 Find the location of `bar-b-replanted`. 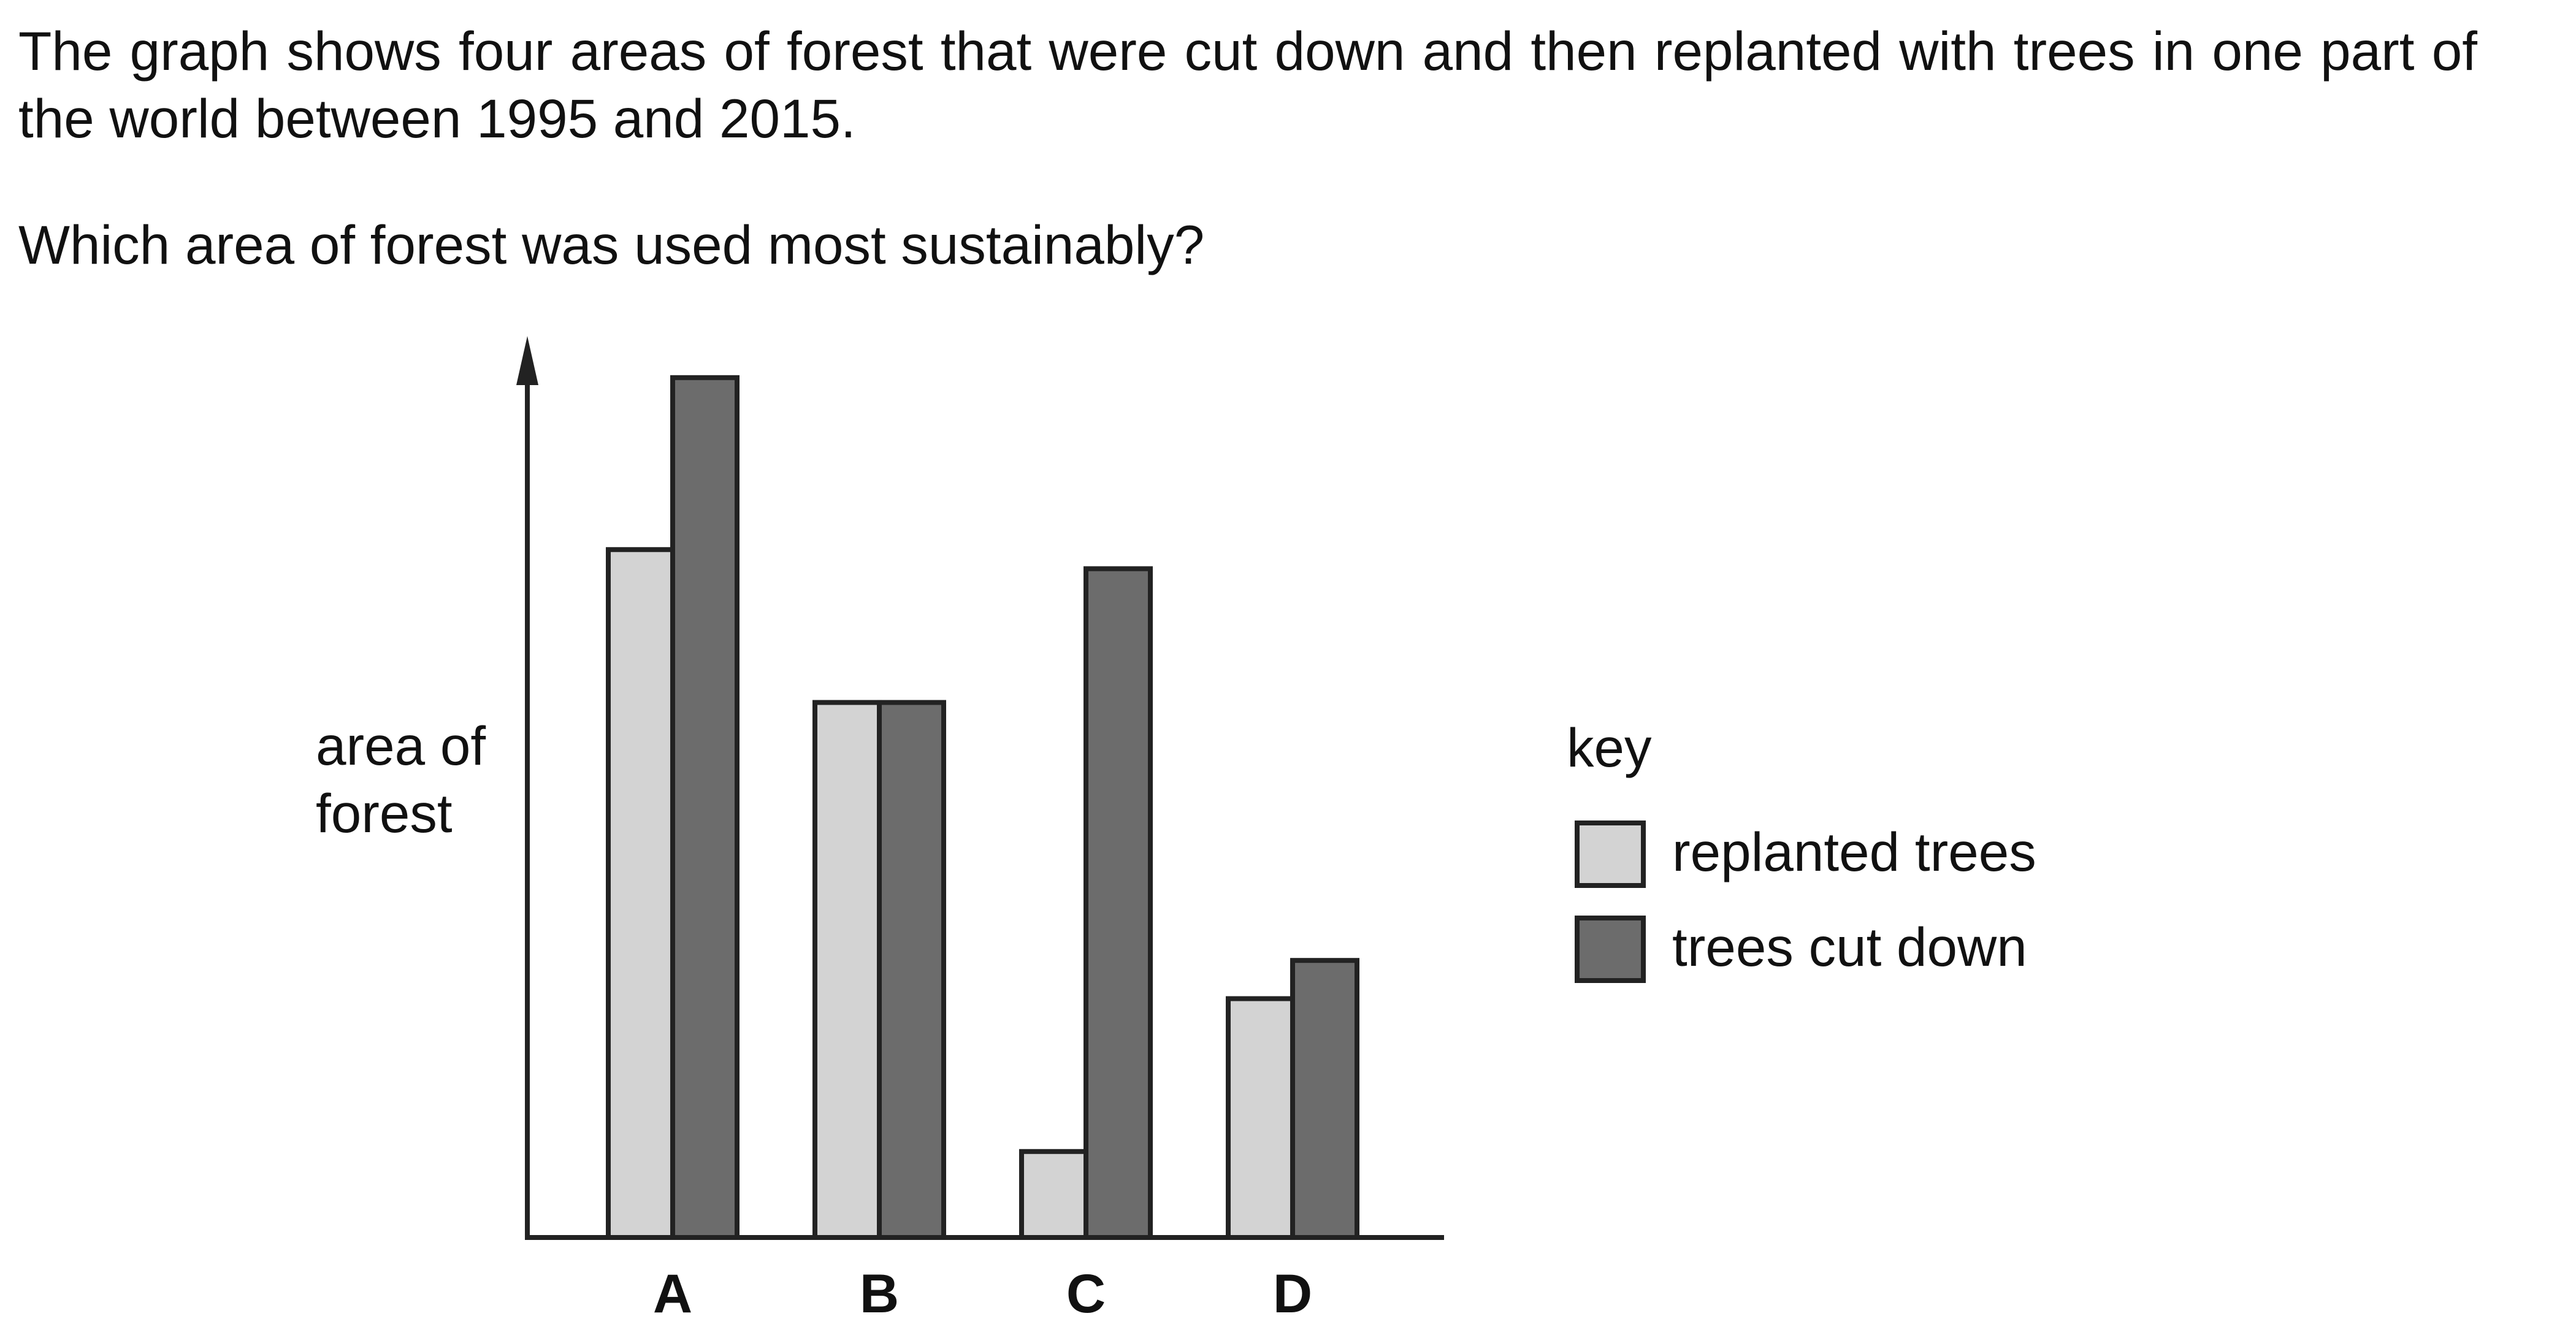

bar-b-replanted is located at coordinates (847, 970).